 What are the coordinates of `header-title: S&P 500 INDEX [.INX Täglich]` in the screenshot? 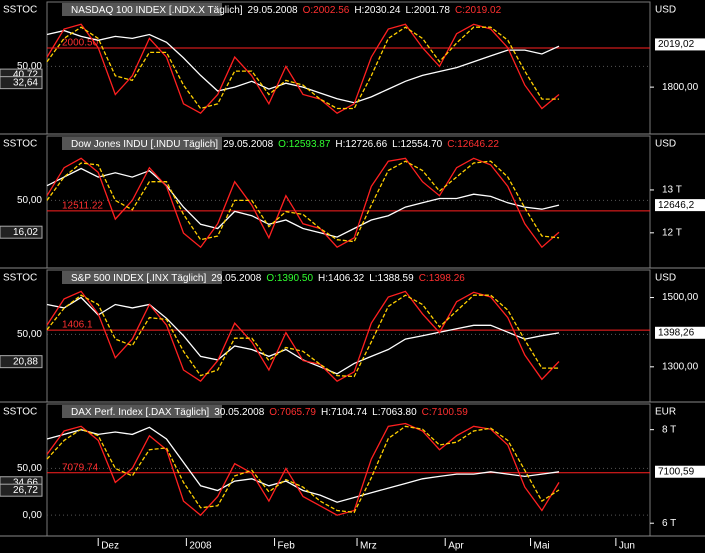 It's located at (138, 278).